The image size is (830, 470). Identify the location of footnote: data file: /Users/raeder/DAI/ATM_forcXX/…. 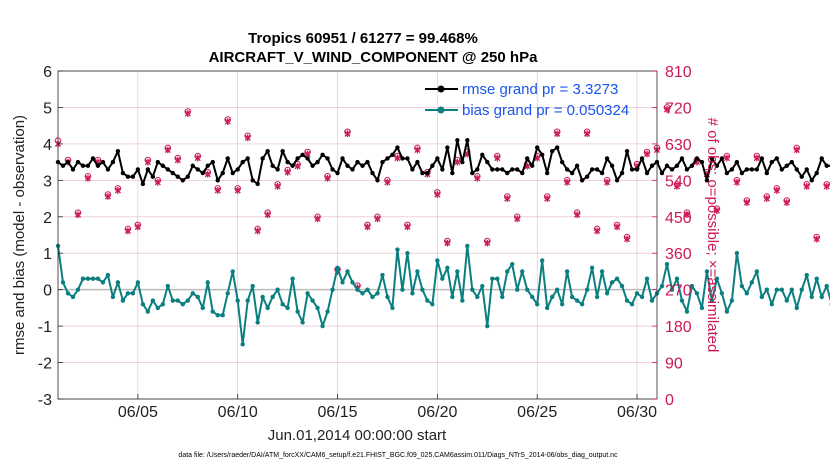
(398, 455).